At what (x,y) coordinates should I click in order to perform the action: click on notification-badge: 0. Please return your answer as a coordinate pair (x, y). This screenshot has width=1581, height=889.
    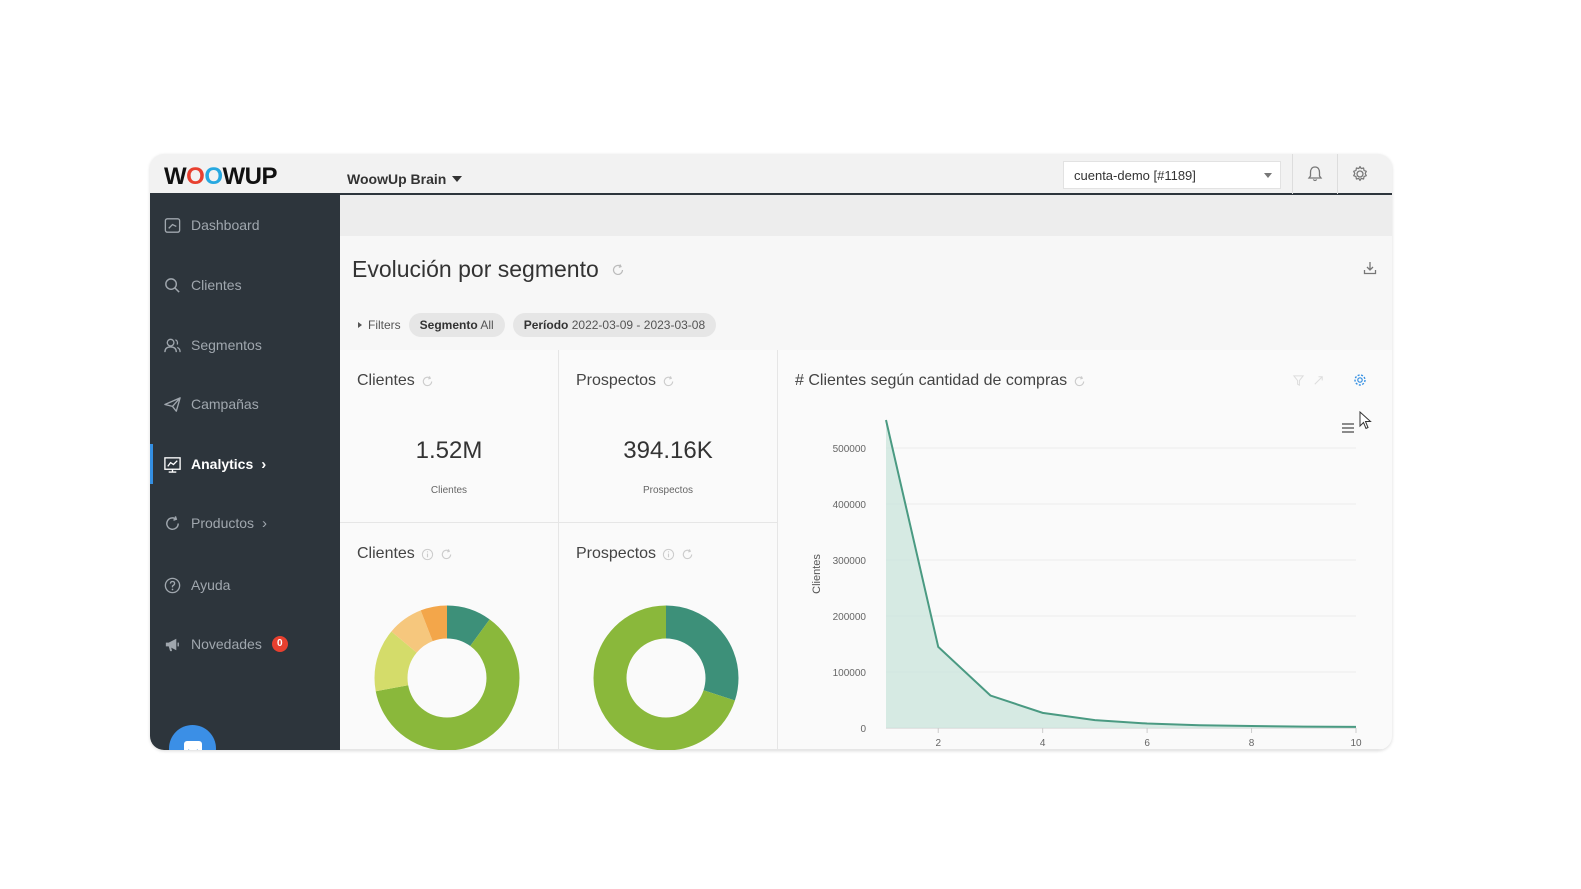
    Looking at the image, I should click on (279, 644).